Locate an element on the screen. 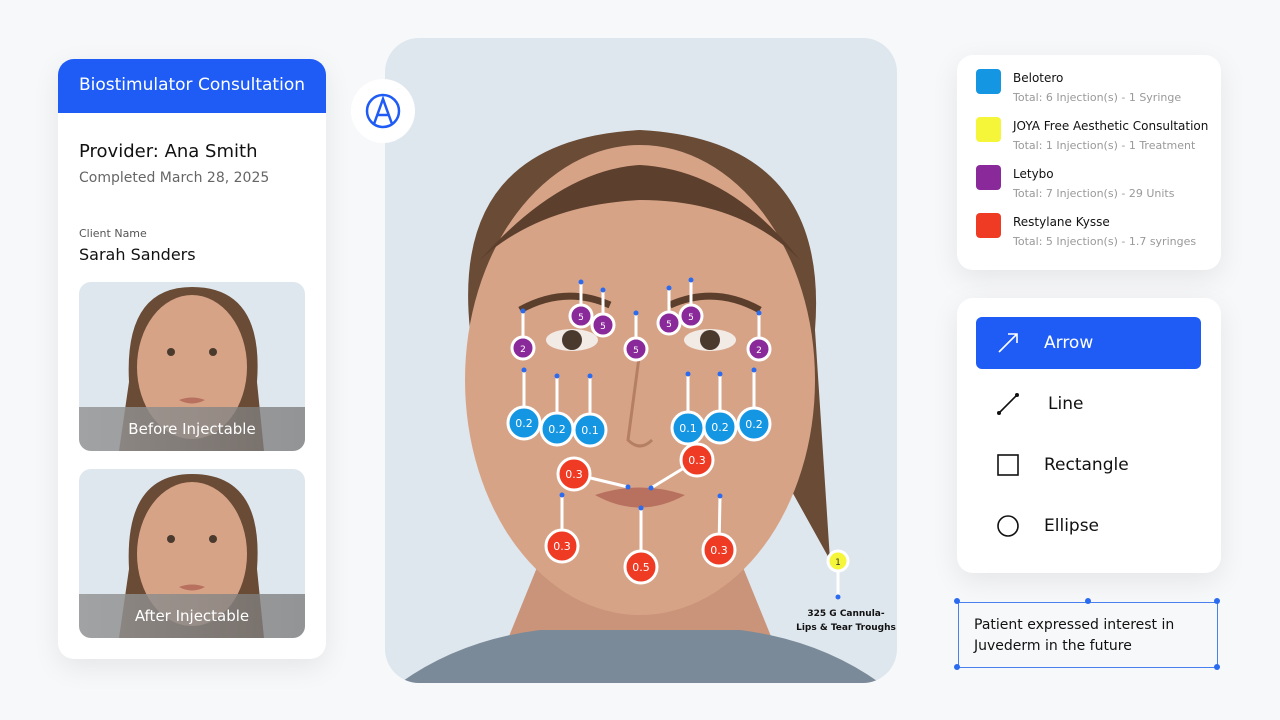 The width and height of the screenshot is (1280, 720). legend-name: Restylane Kysse is located at coordinates (1061, 222).